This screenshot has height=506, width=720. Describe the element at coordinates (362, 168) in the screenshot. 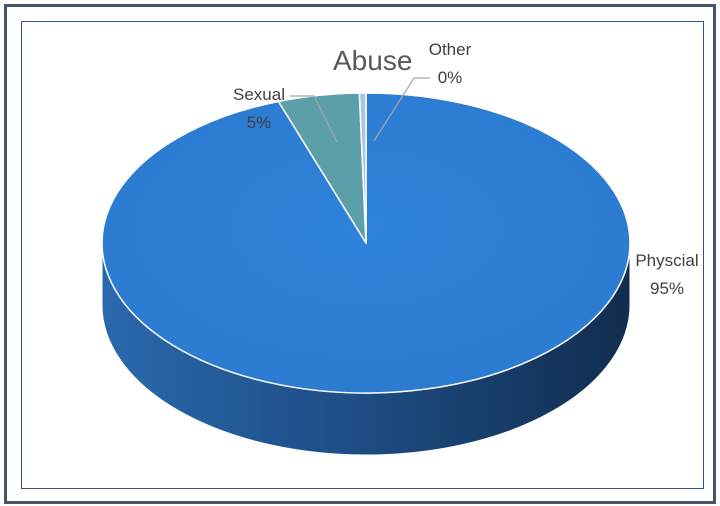

I see `slice-other` at that location.